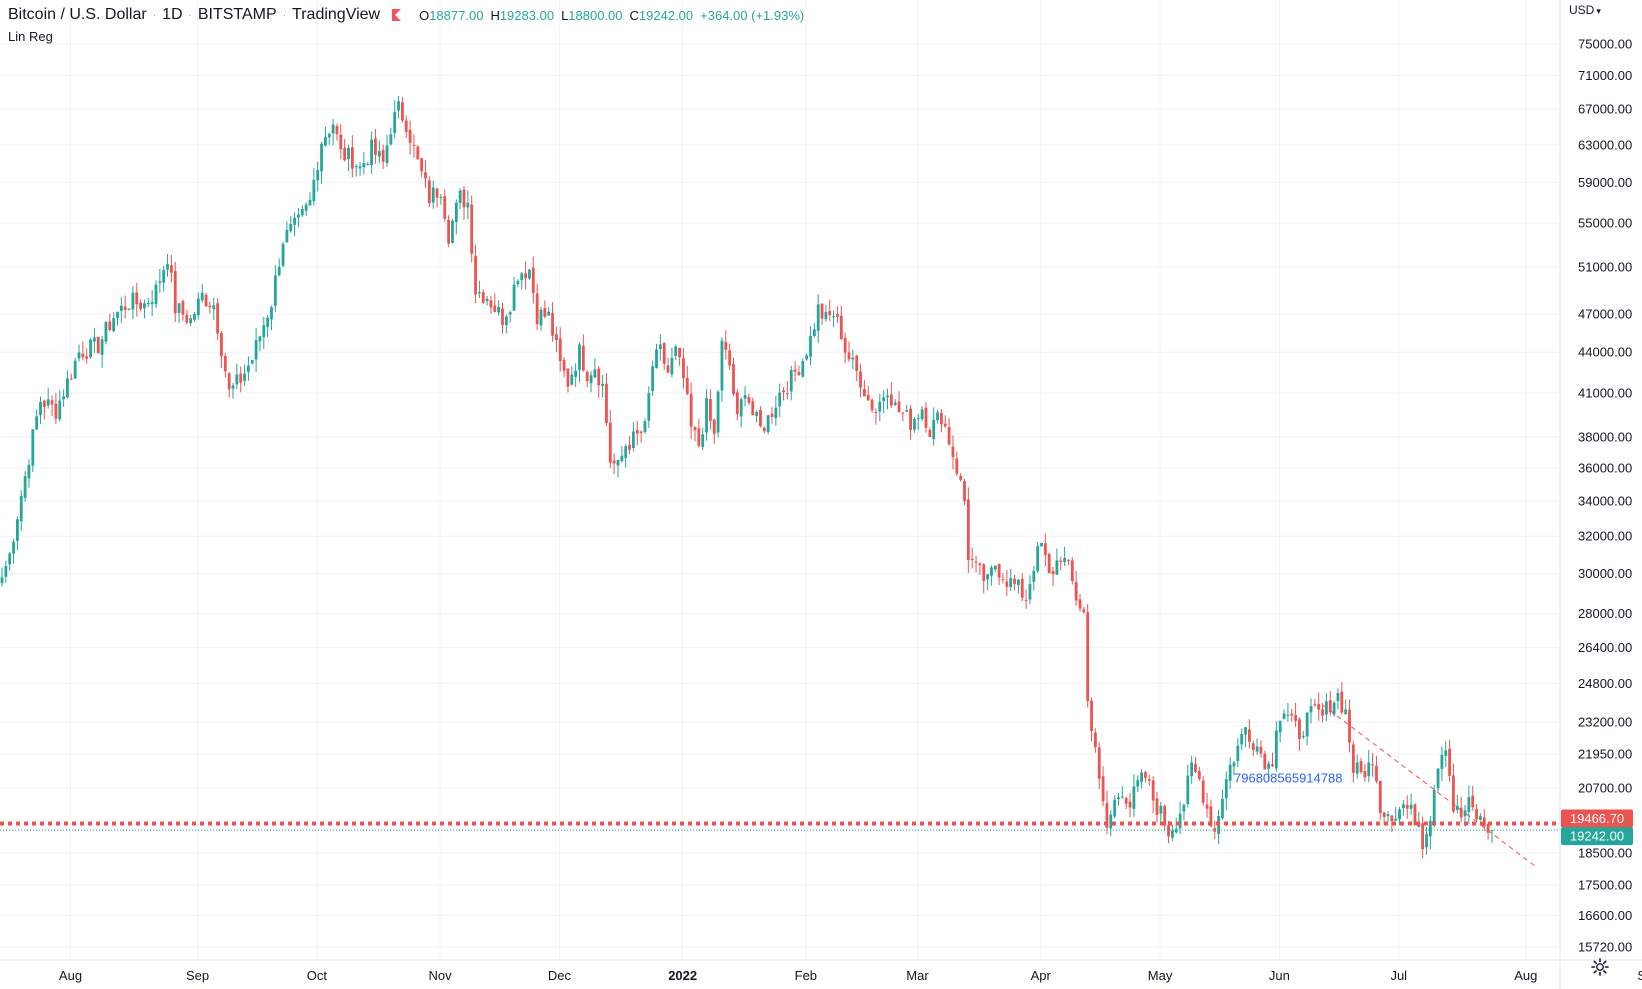 Image resolution: width=1642 pixels, height=989 pixels. I want to click on x-tick-label: May, so click(1160, 975).